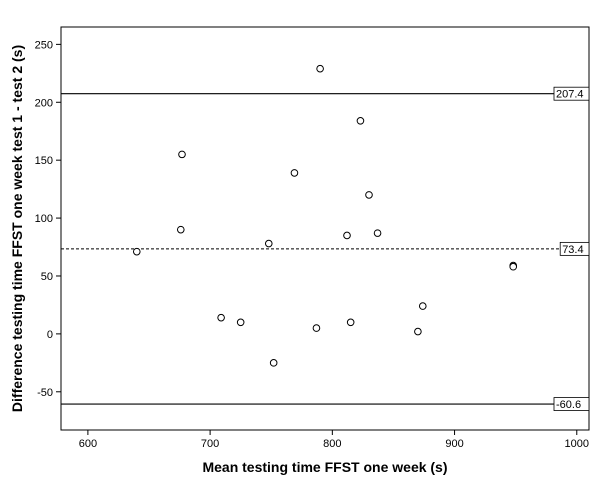  I want to click on x-axis-ticks: 600 700 800 900 1000, so click(334, 440).